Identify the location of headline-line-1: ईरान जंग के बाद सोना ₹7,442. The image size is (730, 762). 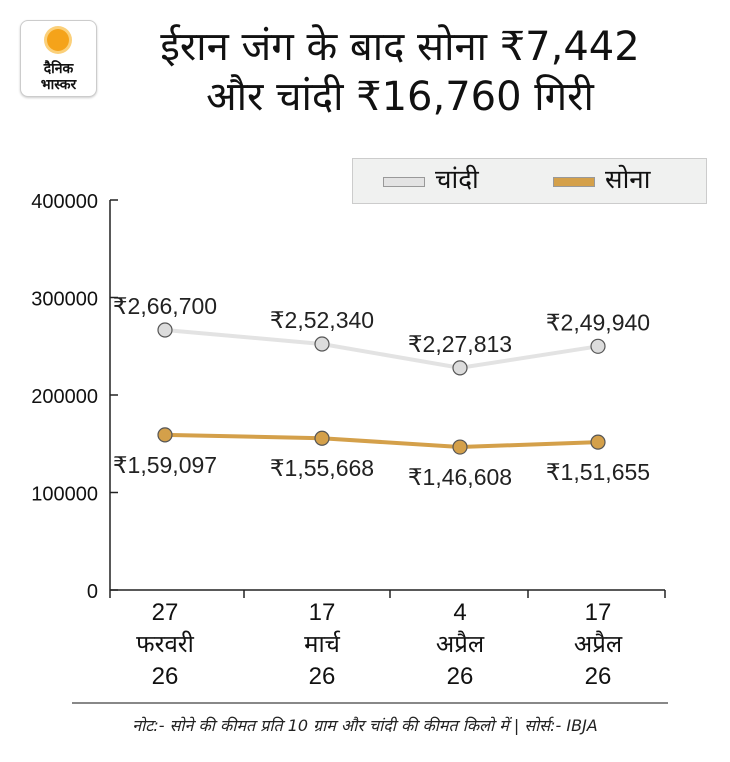
(400, 47).